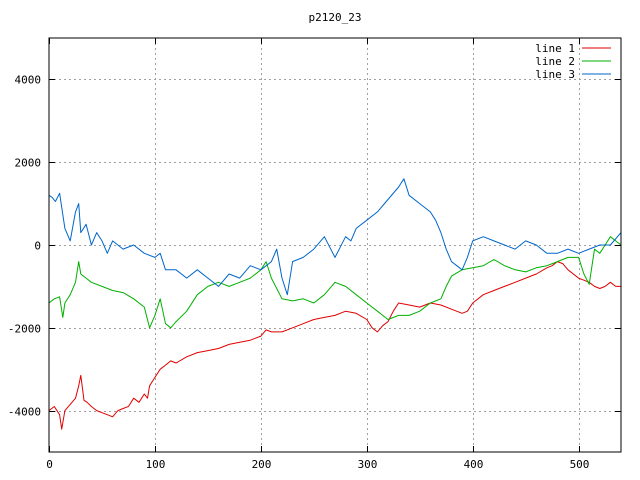 Image resolution: width=640 pixels, height=480 pixels. I want to click on y-tick-label: 2000, so click(28, 163).